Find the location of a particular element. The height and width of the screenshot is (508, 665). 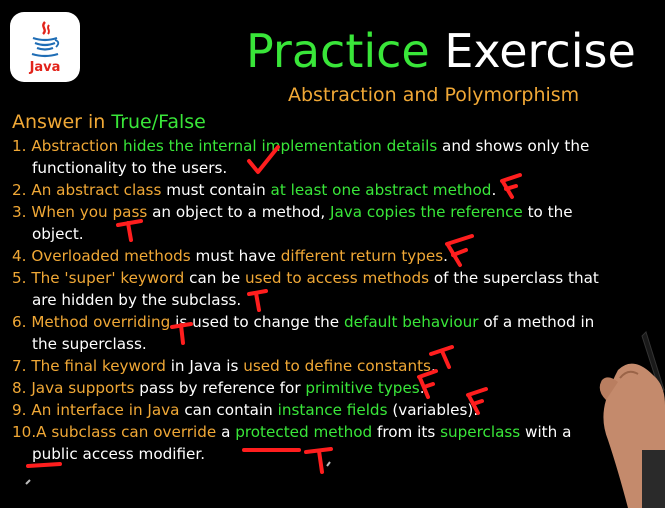

underline-public is located at coordinates (44, 465).